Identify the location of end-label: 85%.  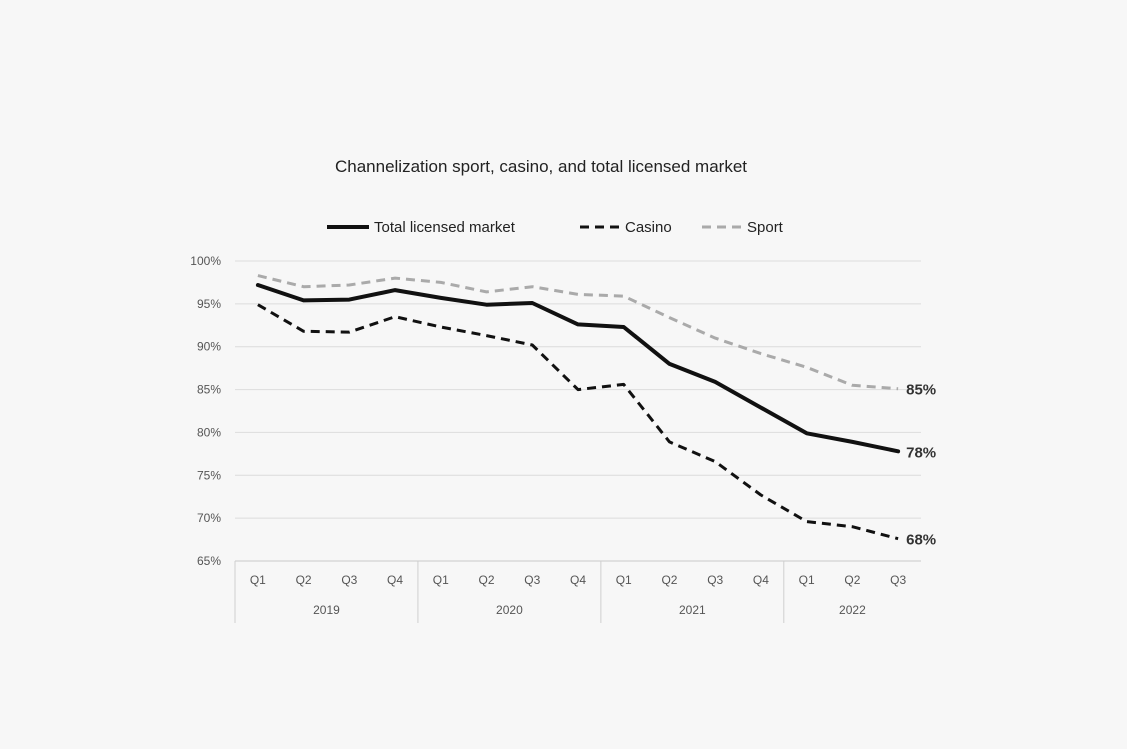
(921, 390).